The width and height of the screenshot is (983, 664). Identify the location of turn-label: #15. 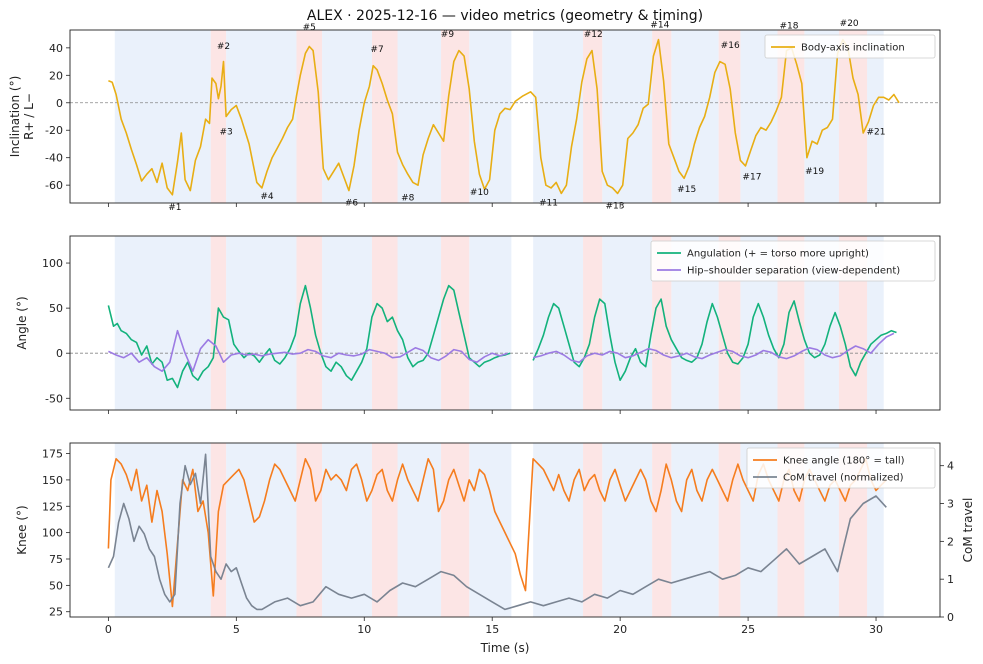
(686, 190).